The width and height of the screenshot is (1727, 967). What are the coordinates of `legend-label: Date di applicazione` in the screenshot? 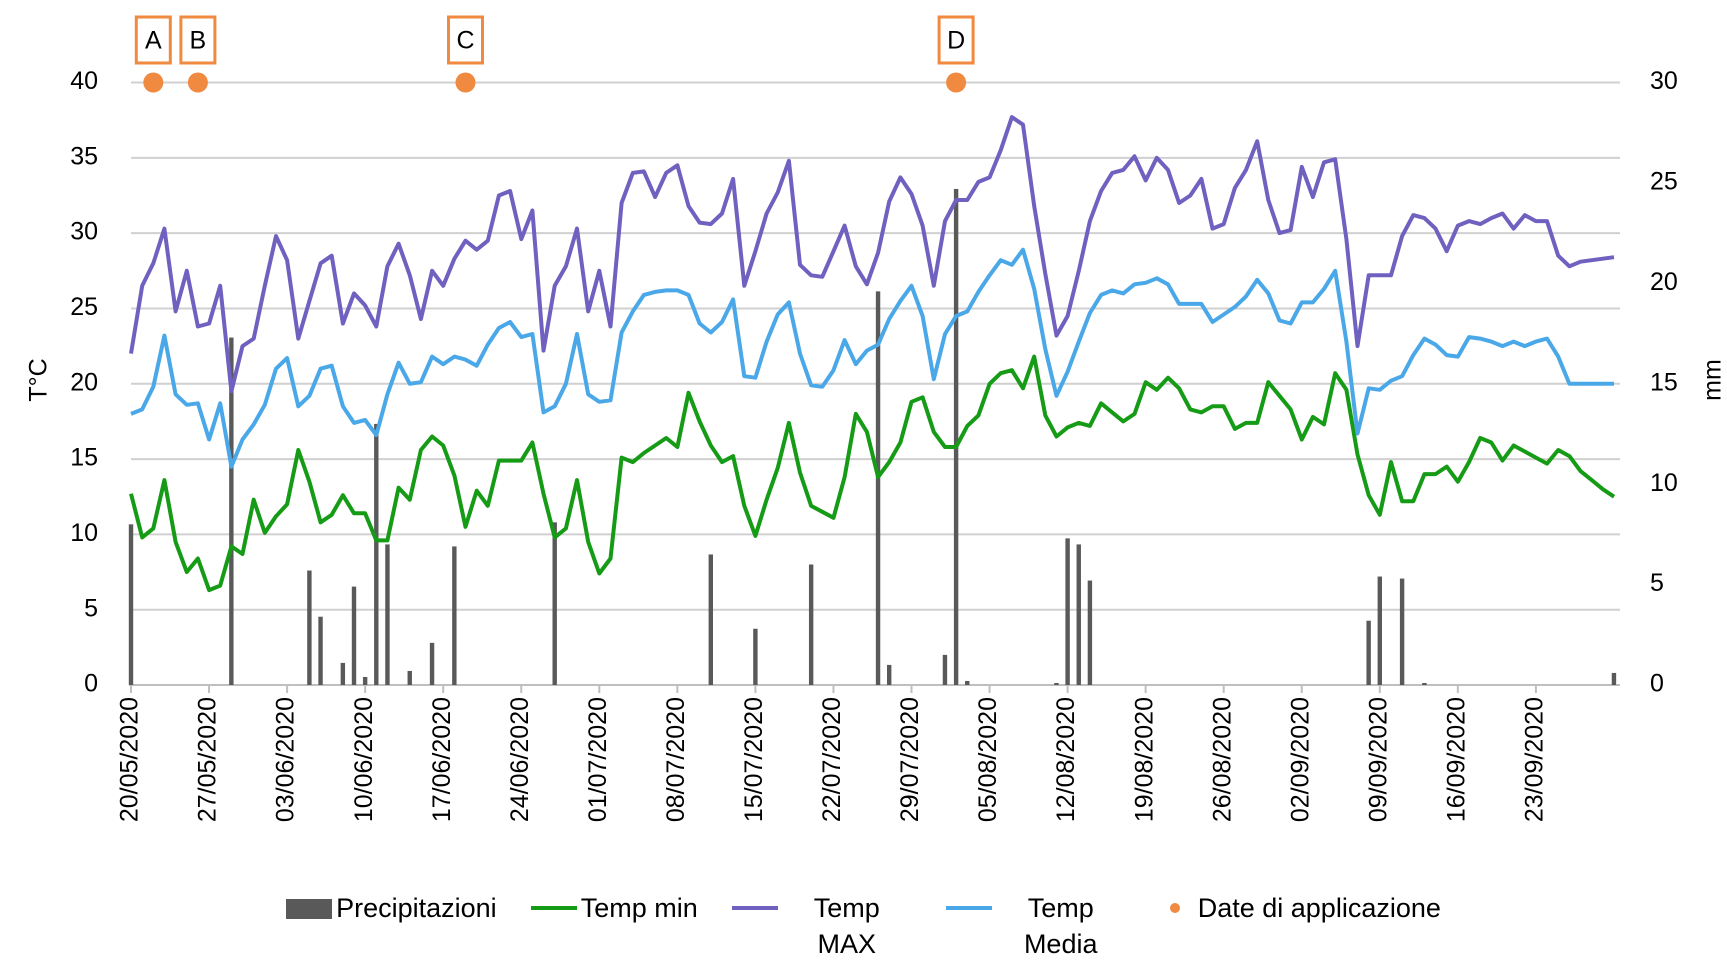 It's located at (1319, 908).